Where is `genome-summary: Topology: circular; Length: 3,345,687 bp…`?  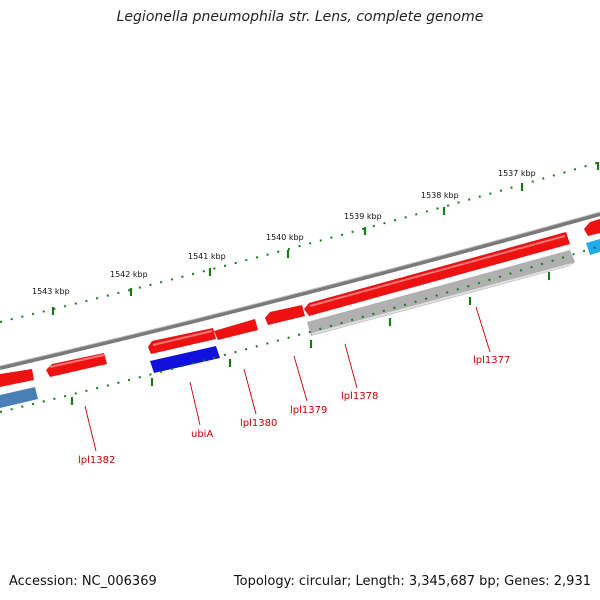 genome-summary: Topology: circular; Length: 3,345,687 bp… is located at coordinates (412, 581).